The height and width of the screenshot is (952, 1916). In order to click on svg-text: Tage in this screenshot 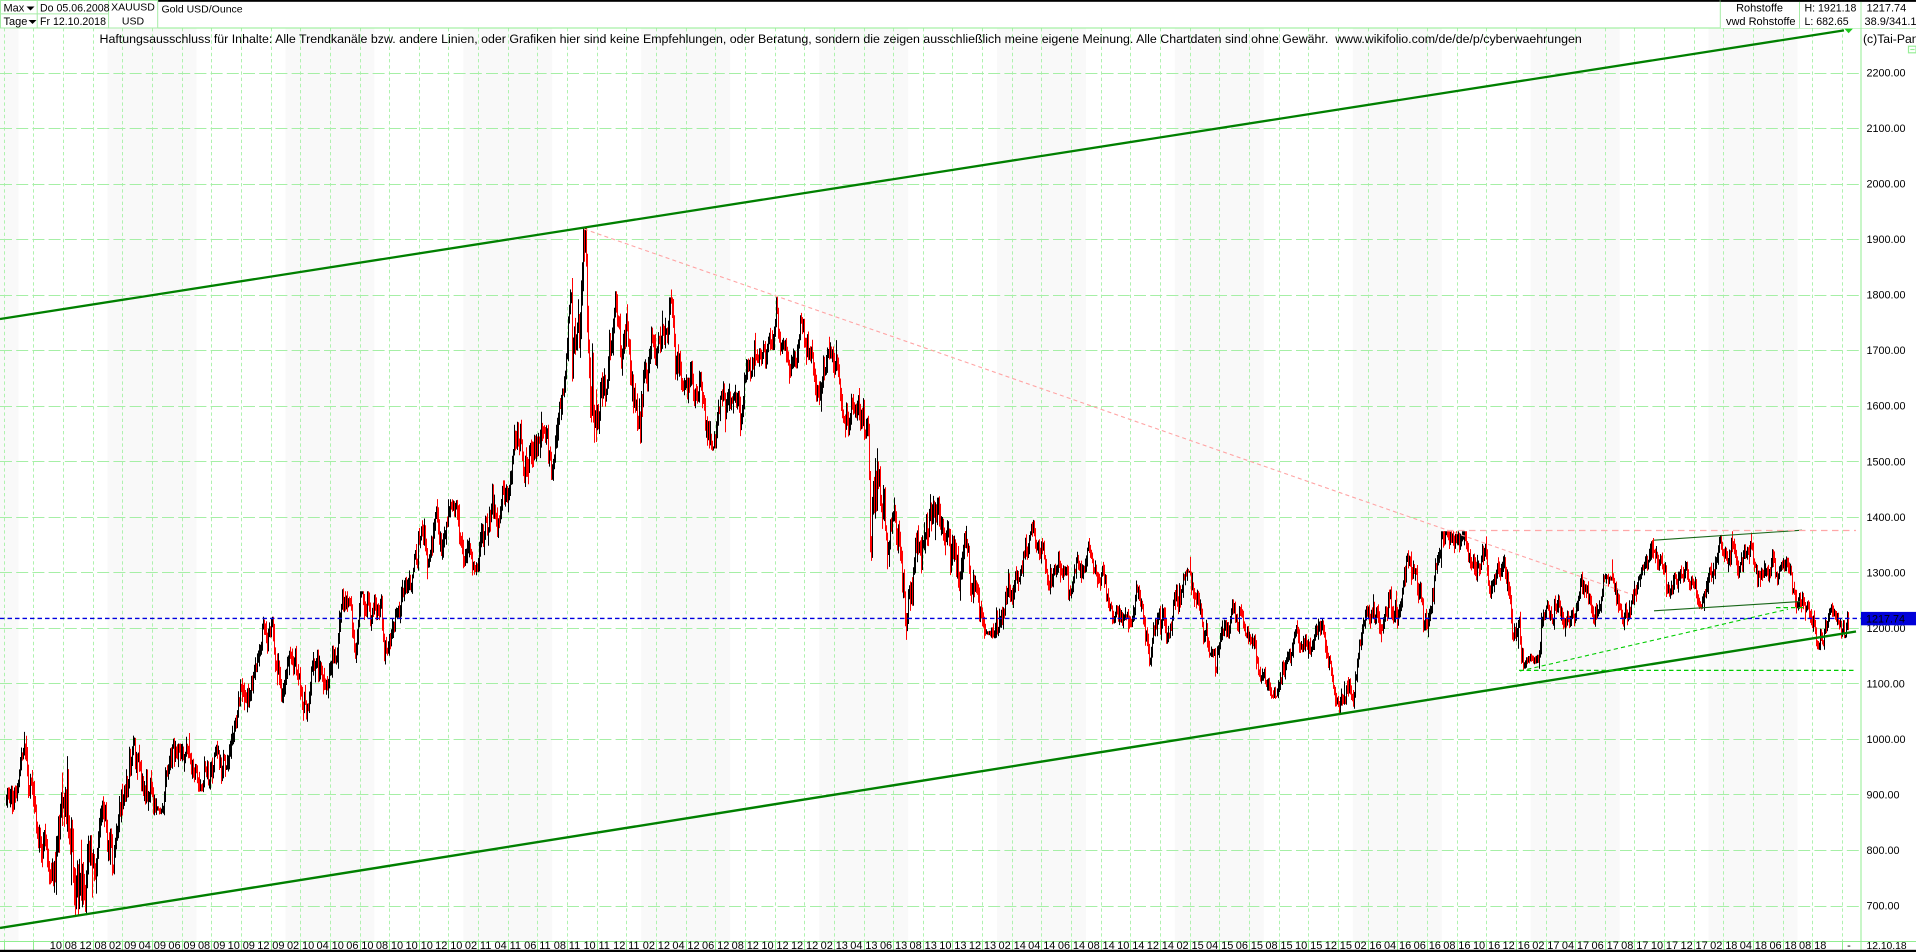, I will do `click(16, 22)`.